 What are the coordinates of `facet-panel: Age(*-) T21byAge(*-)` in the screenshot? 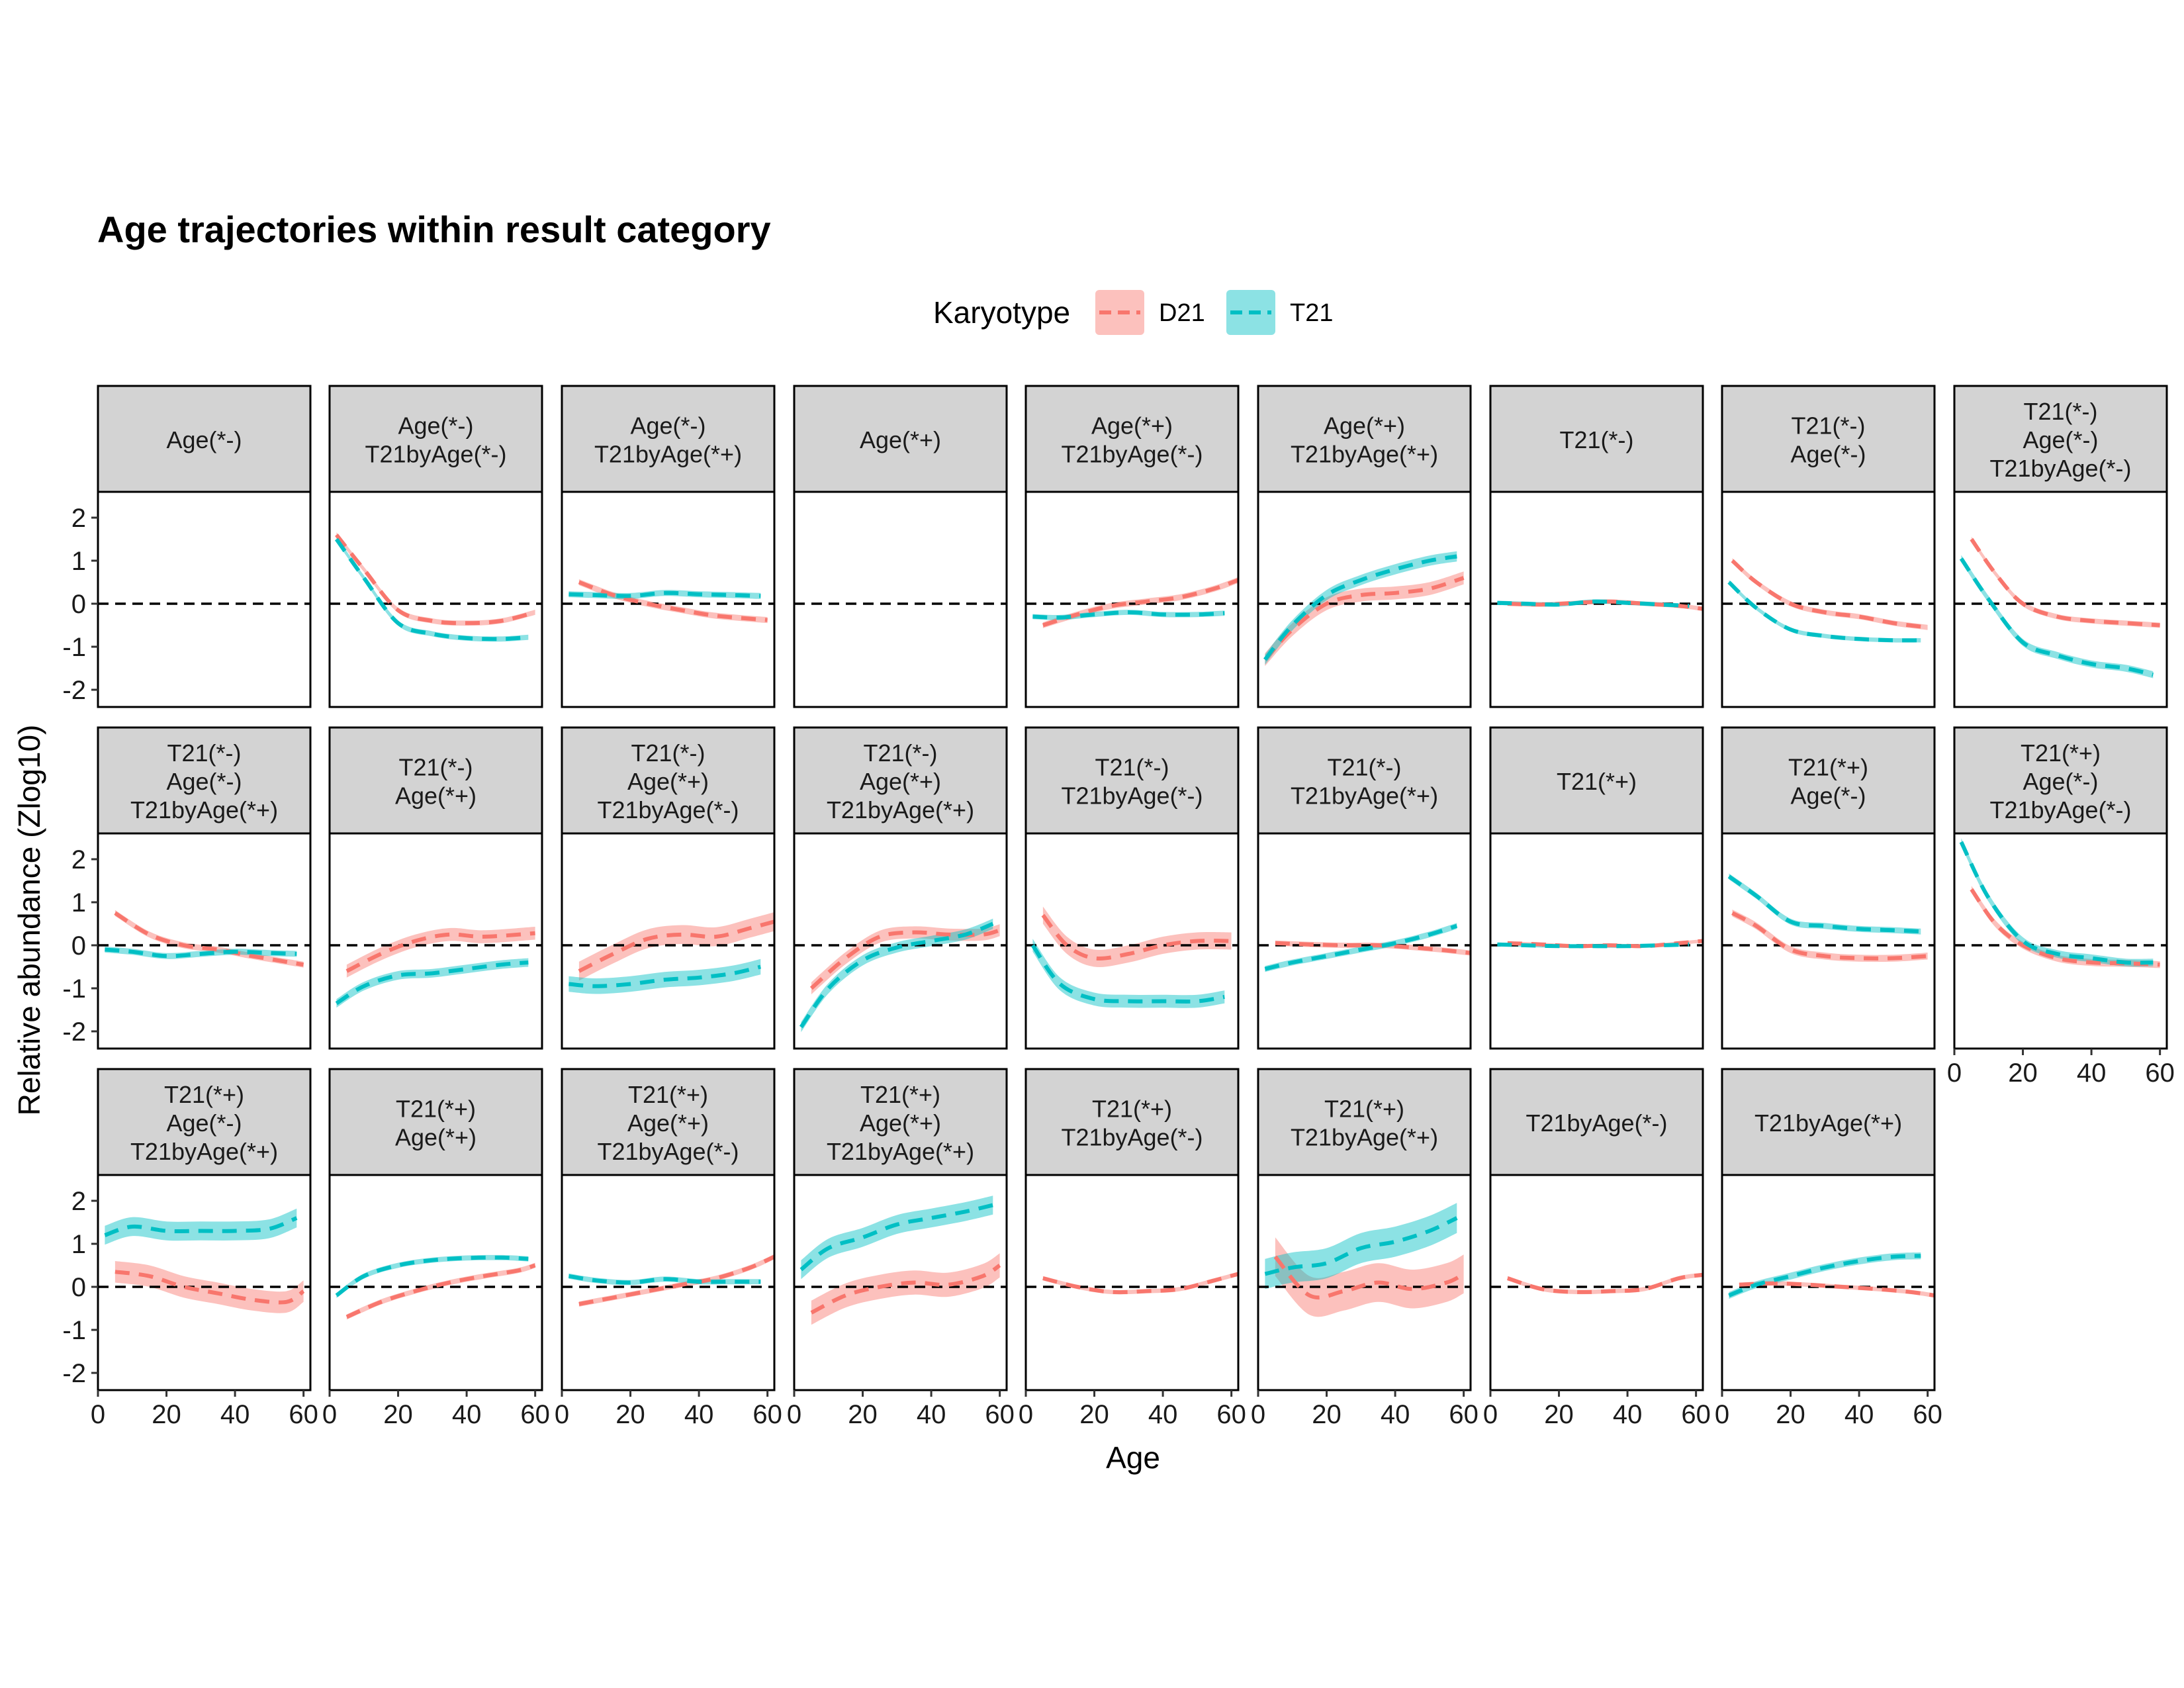 It's located at (435, 546).